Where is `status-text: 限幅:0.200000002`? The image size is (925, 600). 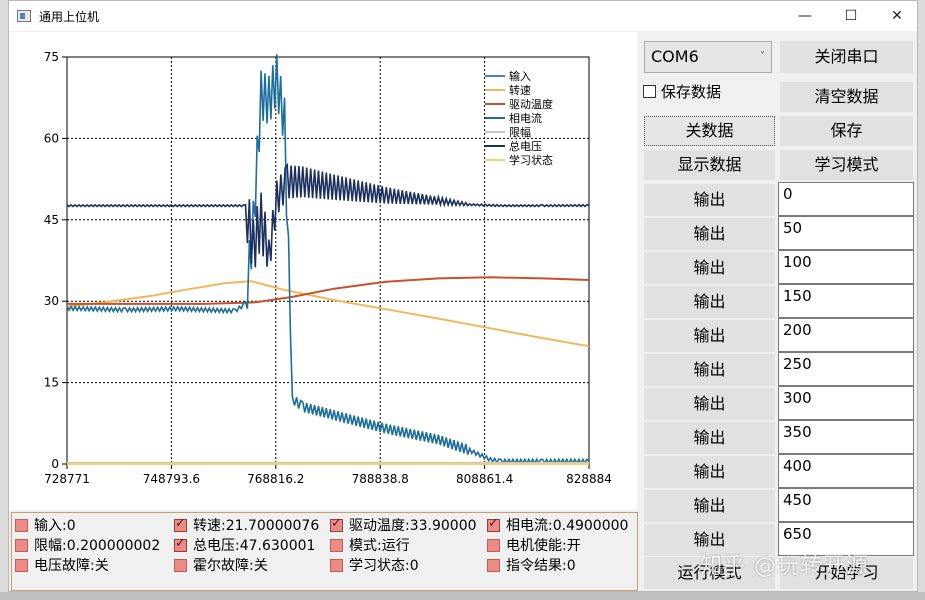 status-text: 限幅:0.200000002 is located at coordinates (97, 546).